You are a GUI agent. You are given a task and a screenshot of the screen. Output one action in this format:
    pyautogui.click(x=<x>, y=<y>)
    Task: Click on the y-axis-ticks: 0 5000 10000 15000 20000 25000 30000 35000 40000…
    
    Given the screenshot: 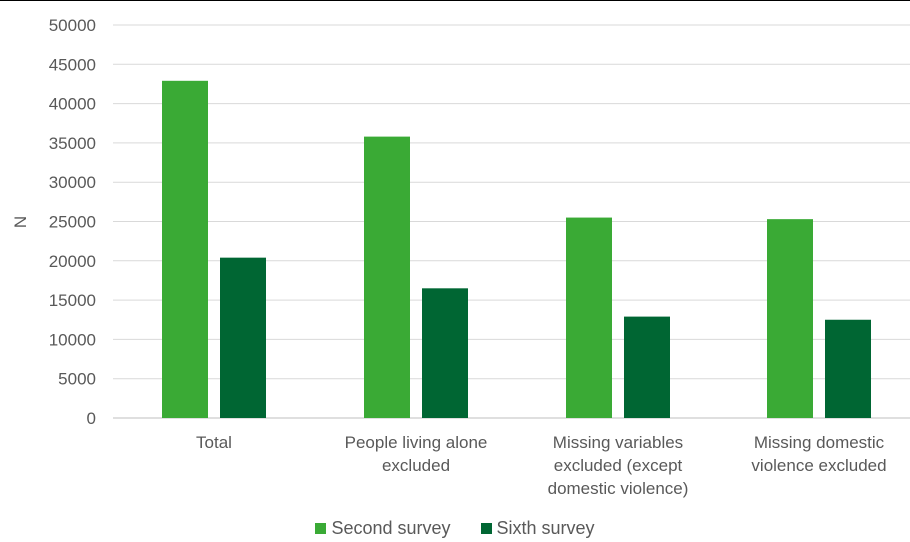 What is the action you would take?
    pyautogui.click(x=72, y=222)
    